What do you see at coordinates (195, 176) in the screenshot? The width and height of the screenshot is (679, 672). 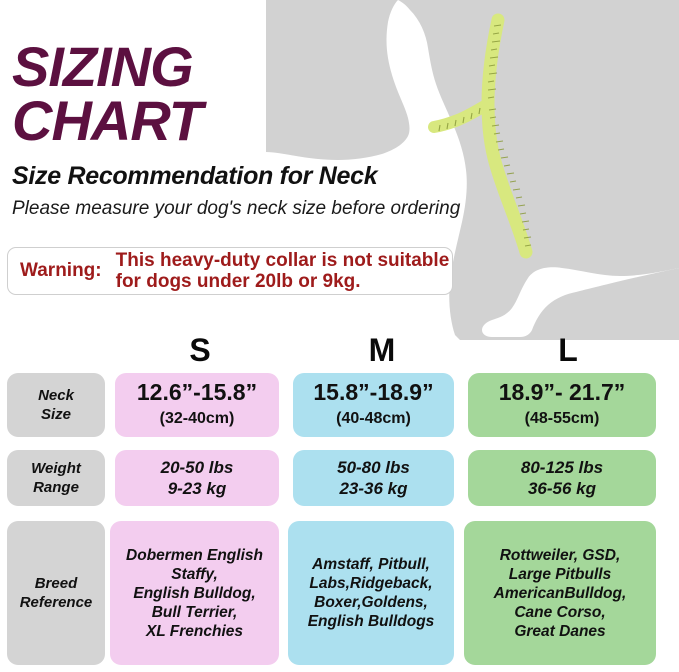 I see `page-subtitle: Size Recommendation for Neck` at bounding box center [195, 176].